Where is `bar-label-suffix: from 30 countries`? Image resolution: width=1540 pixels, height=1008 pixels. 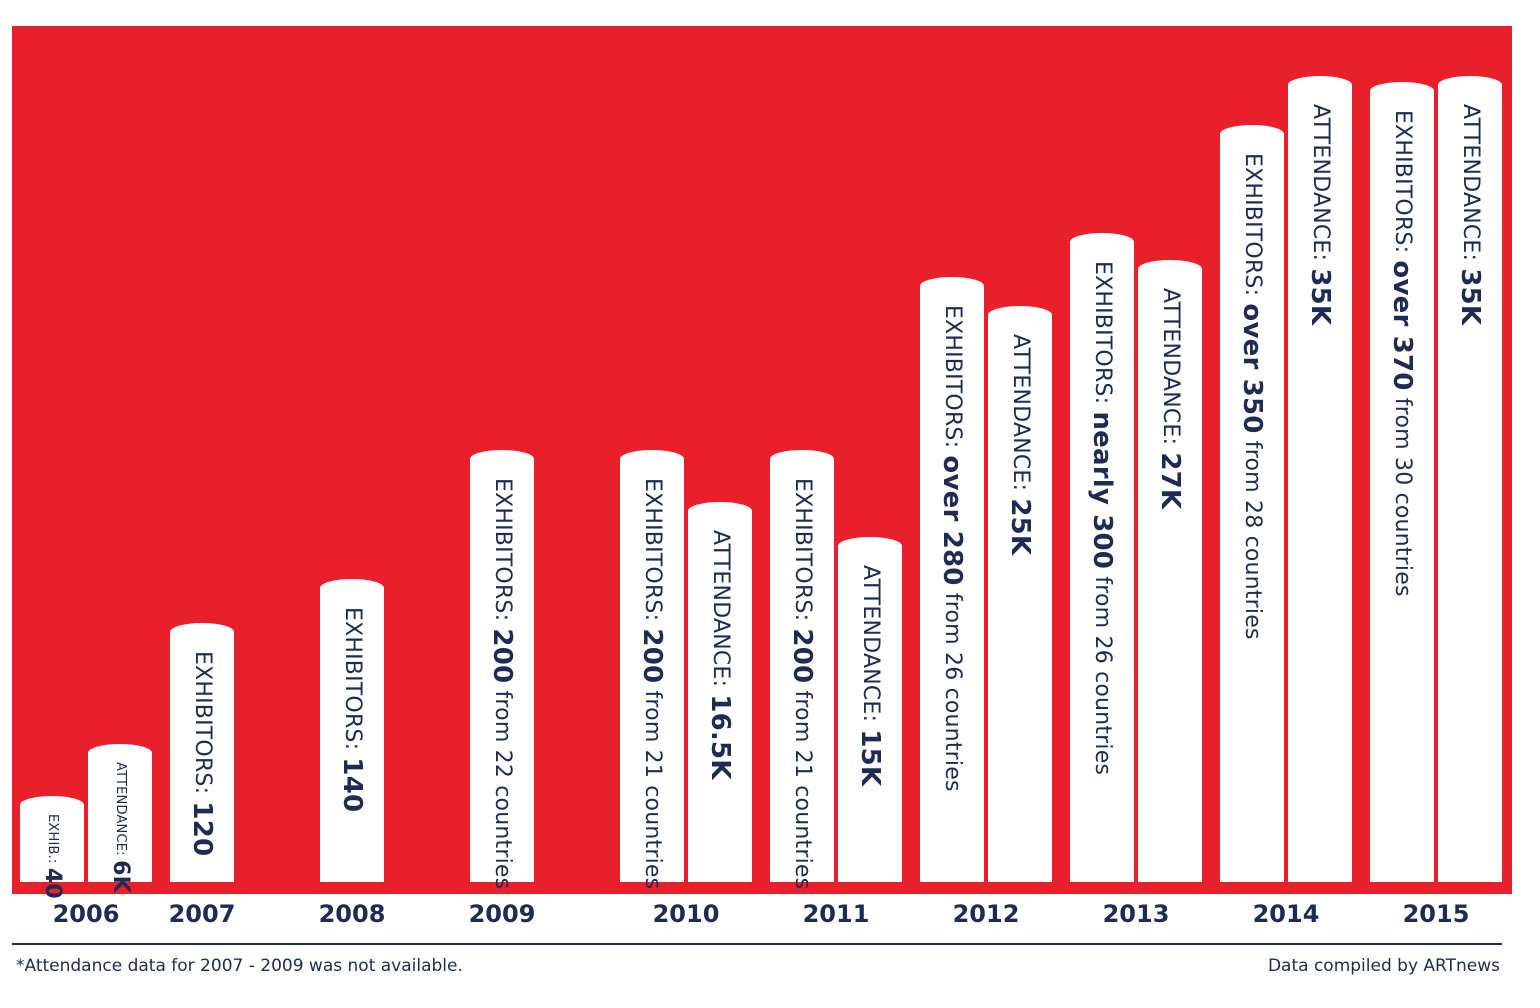 bar-label-suffix: from 30 countries is located at coordinates (1402, 493).